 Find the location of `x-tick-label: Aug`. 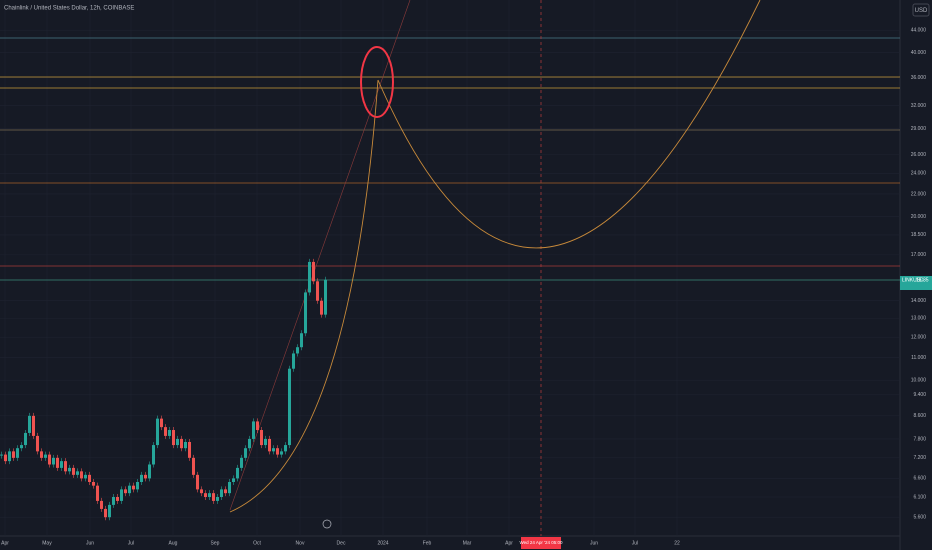

x-tick-label: Aug is located at coordinates (173, 543).